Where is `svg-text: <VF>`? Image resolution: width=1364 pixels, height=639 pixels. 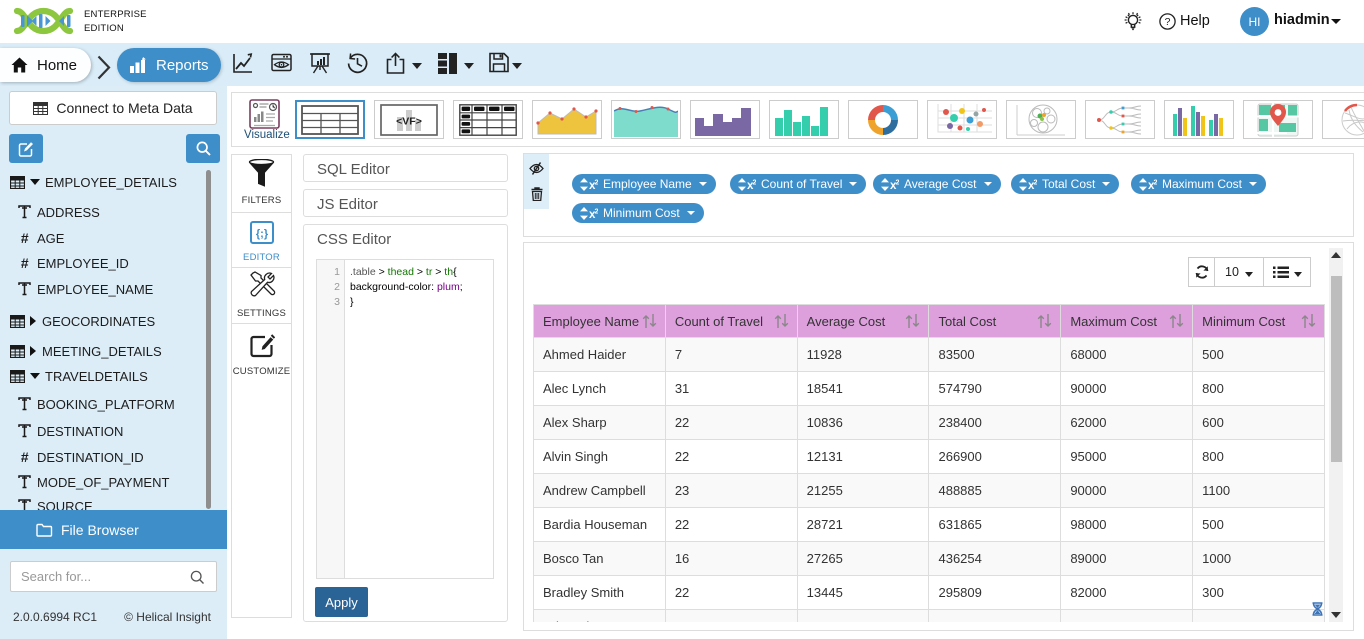
svg-text: <VF> is located at coordinates (409, 121).